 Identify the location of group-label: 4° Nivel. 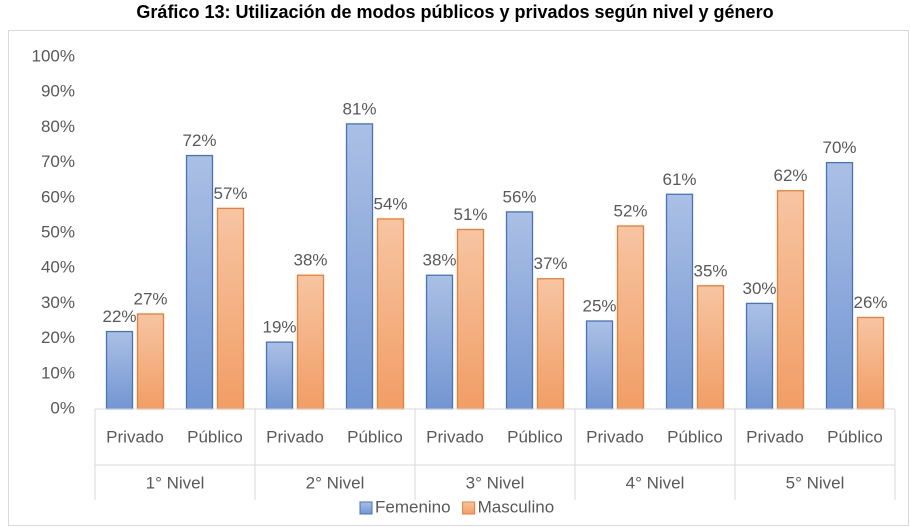
(655, 482).